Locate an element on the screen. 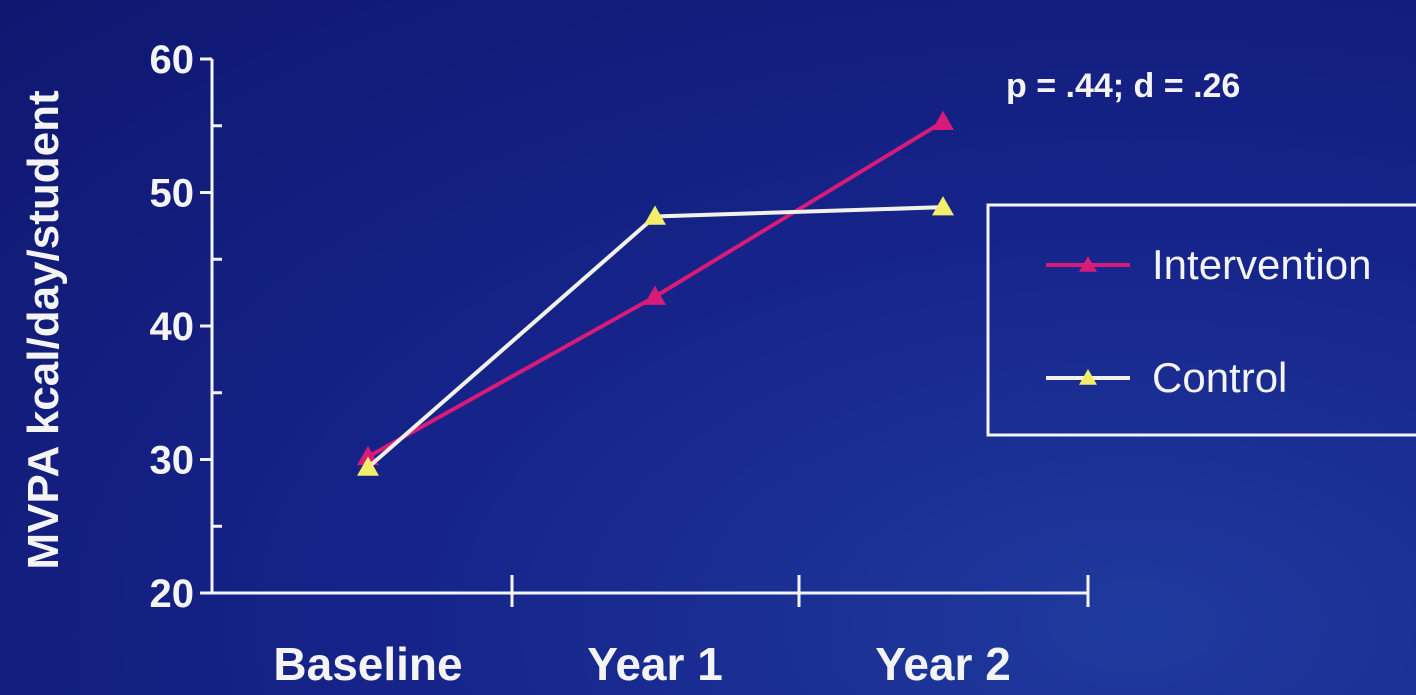 This screenshot has width=1416, height=695. stats-annotation: p = .44; d = .26 is located at coordinates (1123, 86).